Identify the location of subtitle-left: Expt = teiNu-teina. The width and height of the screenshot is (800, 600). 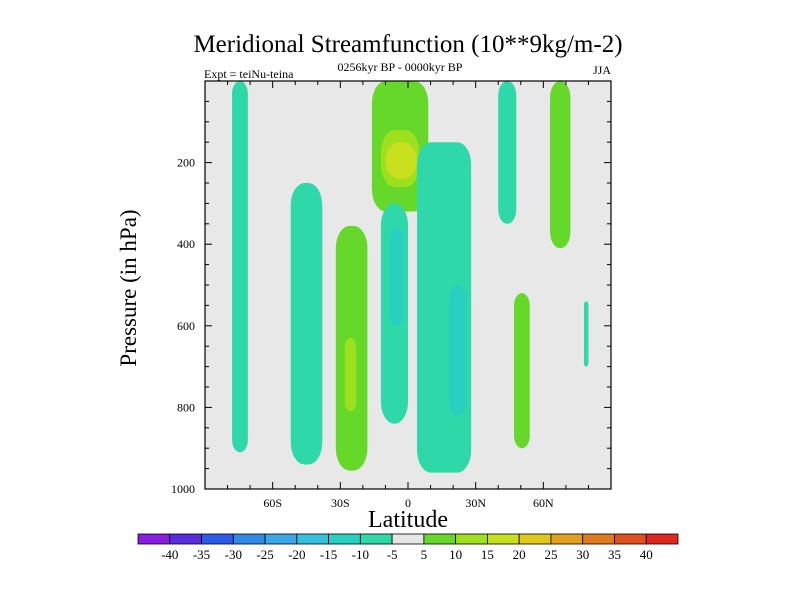
(249, 74).